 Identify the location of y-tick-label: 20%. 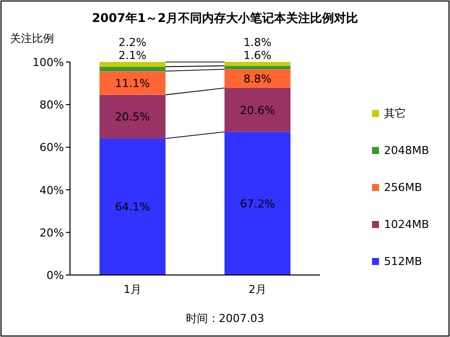
(52, 233).